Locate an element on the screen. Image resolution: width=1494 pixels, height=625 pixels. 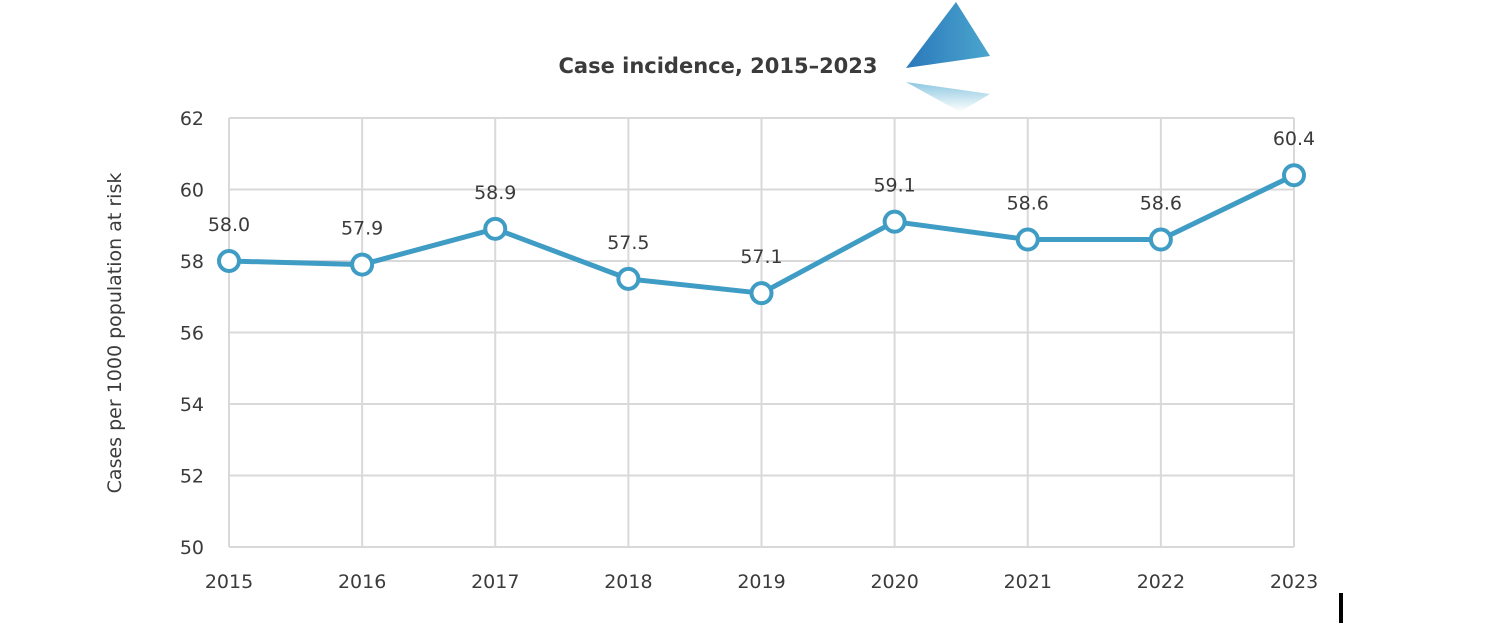
data-label: 57.1 is located at coordinates (761, 257).